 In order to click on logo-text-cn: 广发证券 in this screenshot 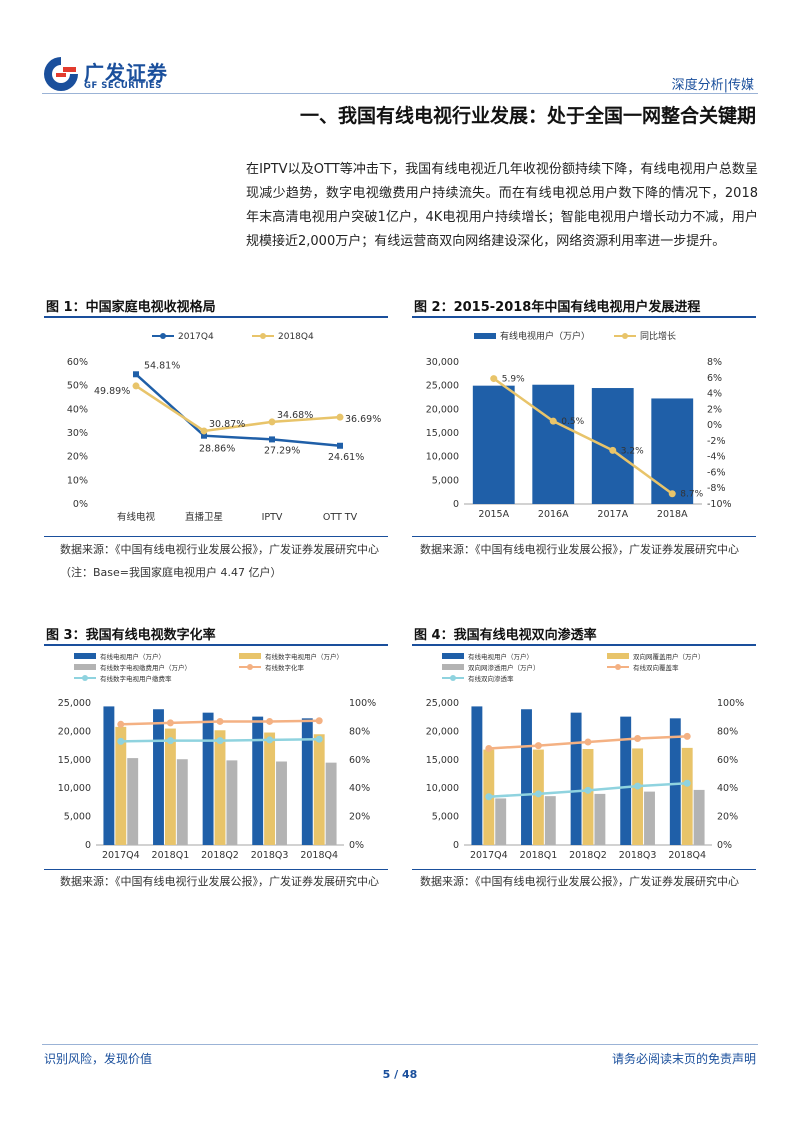, I will do `click(126, 73)`.